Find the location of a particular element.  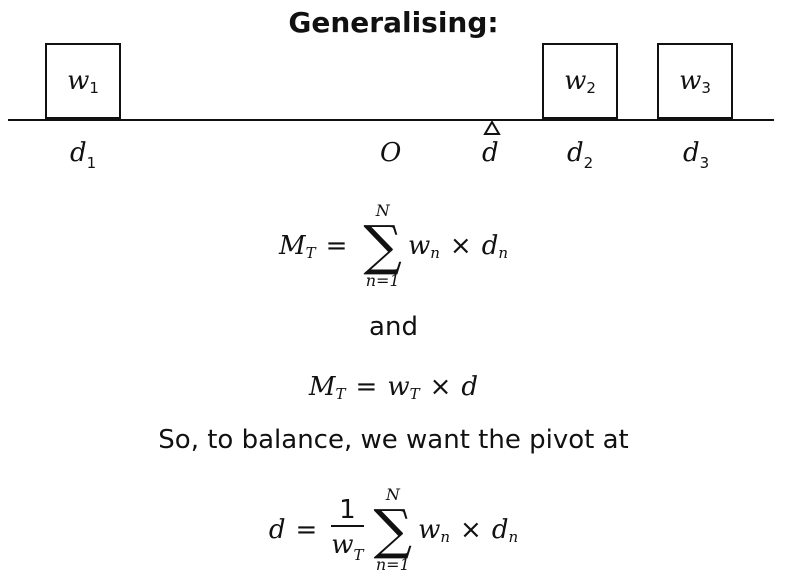

f2-equals: = is located at coordinates (366, 387).